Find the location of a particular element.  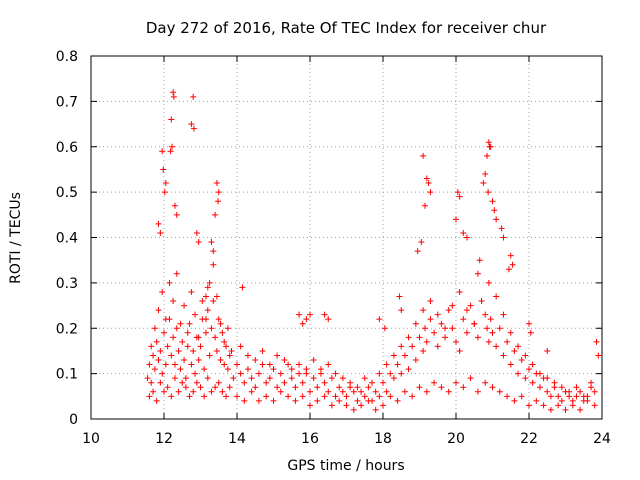

y-tick-label: 0 is located at coordinates (73, 420).